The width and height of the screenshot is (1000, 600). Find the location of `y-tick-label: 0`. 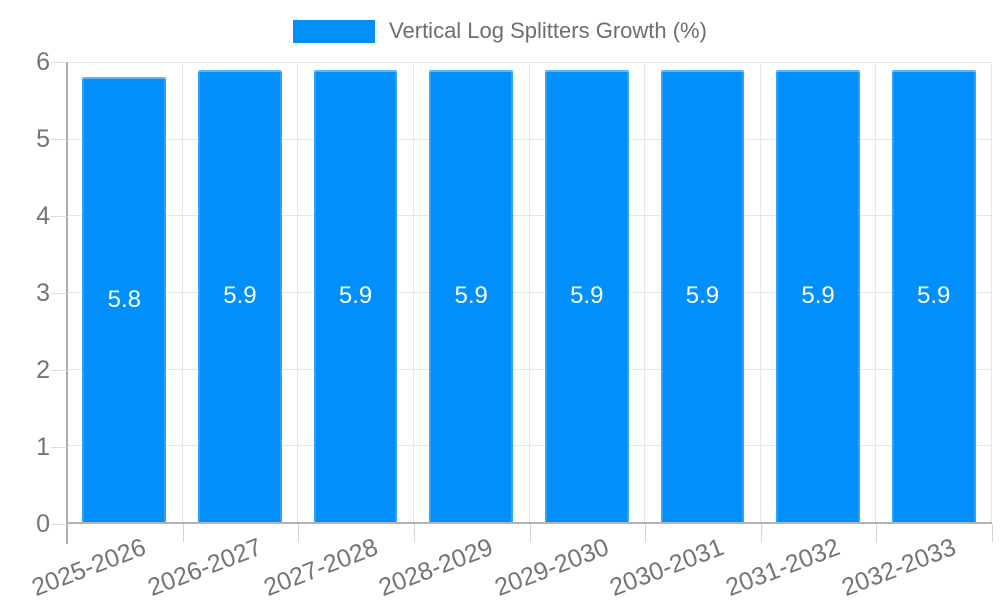

y-tick-label: 0 is located at coordinates (43, 524).